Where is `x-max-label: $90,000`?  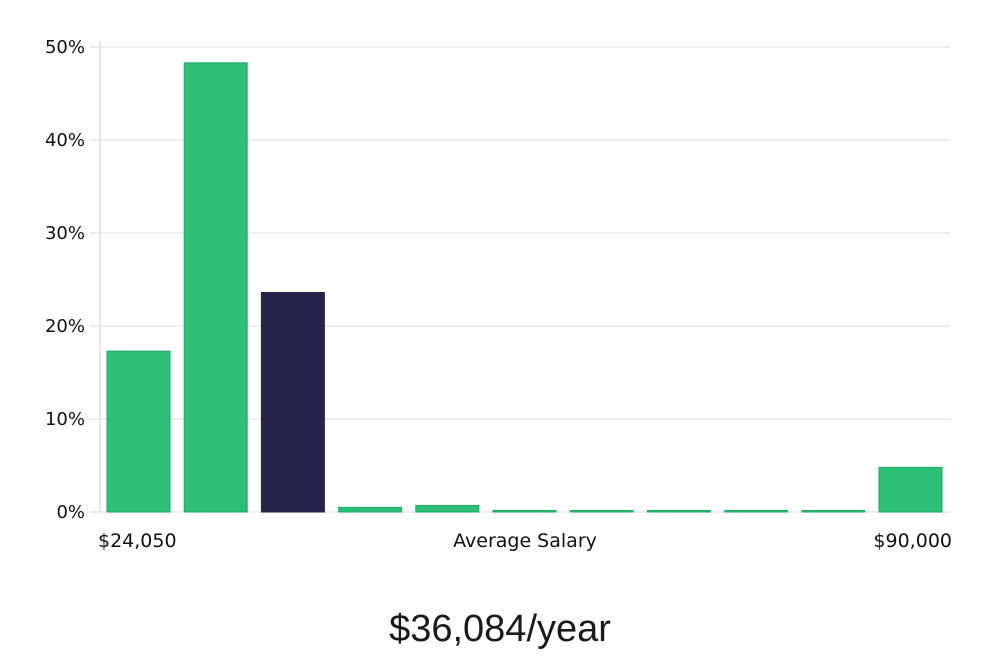 x-max-label: $90,000 is located at coordinates (912, 541).